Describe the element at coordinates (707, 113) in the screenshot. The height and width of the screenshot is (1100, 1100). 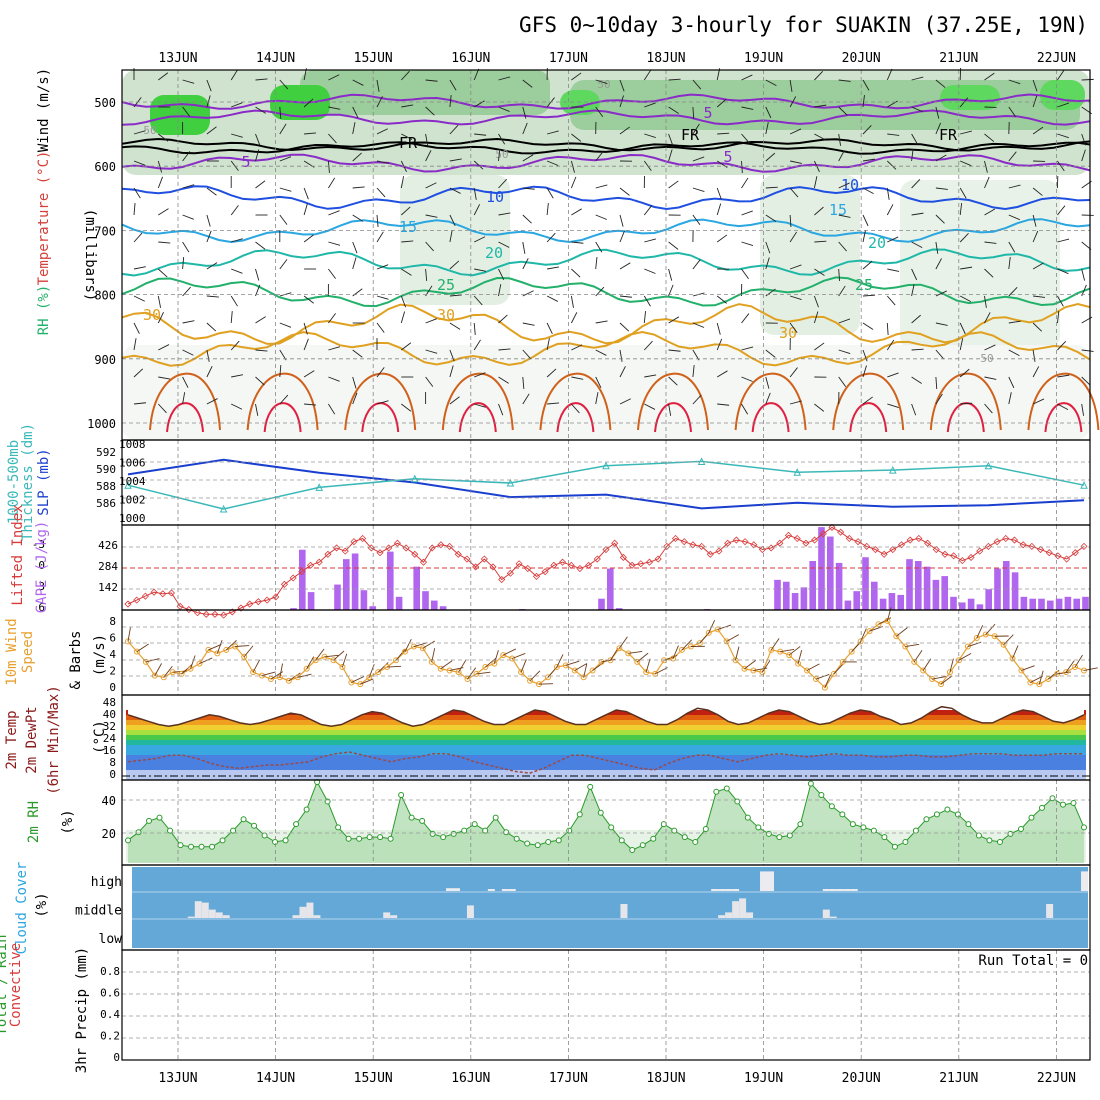
I see `contour-label: 5` at that location.